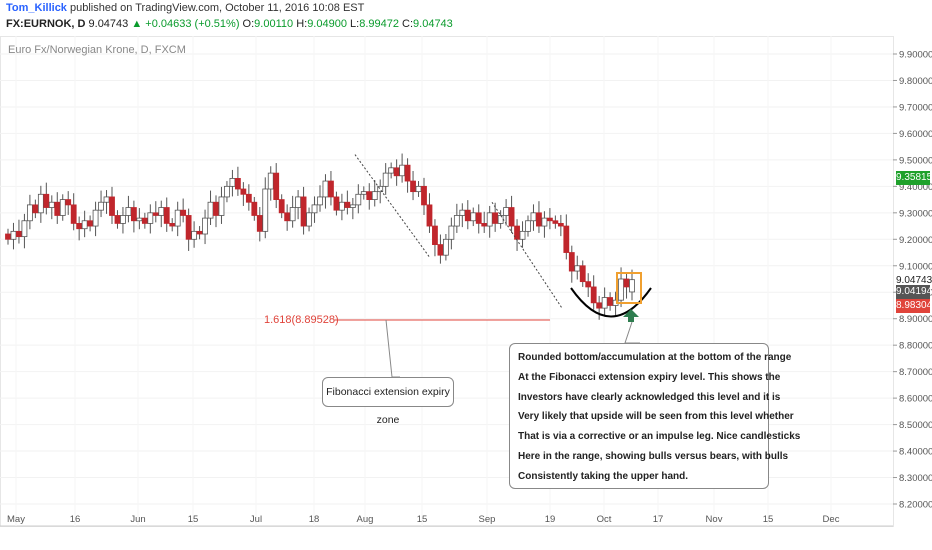 The image size is (932, 550). Describe the element at coordinates (16, 519) in the screenshot. I see `x-tick-label: May` at that location.